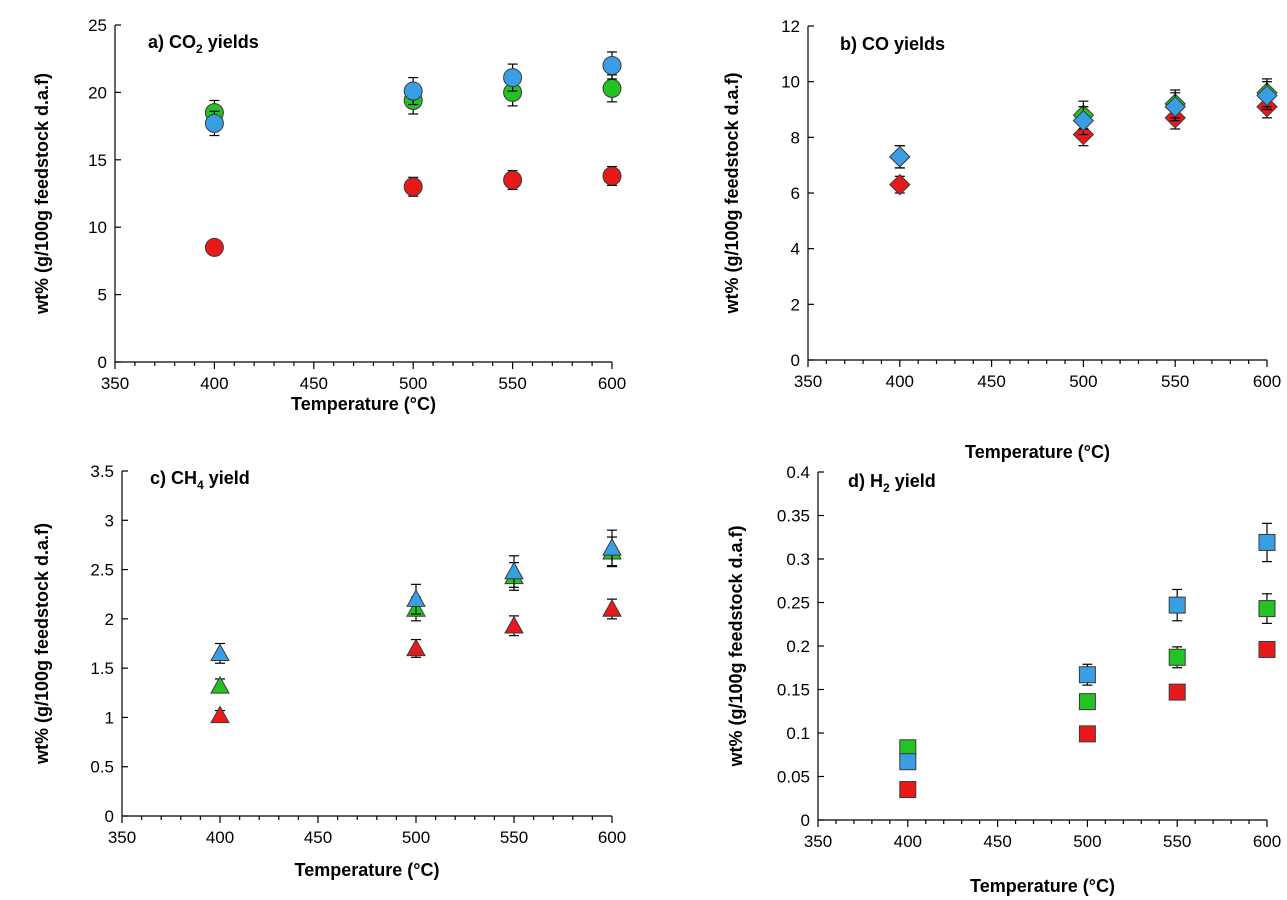  I want to click on y-tick-label: 5, so click(102, 295).